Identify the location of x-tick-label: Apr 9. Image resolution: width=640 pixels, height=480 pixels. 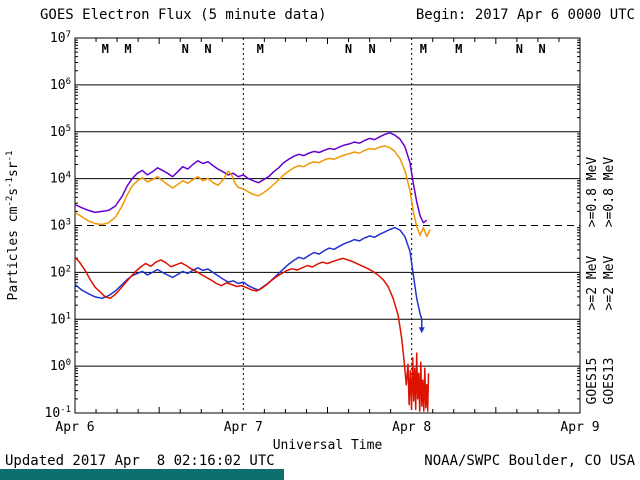
(579, 427).